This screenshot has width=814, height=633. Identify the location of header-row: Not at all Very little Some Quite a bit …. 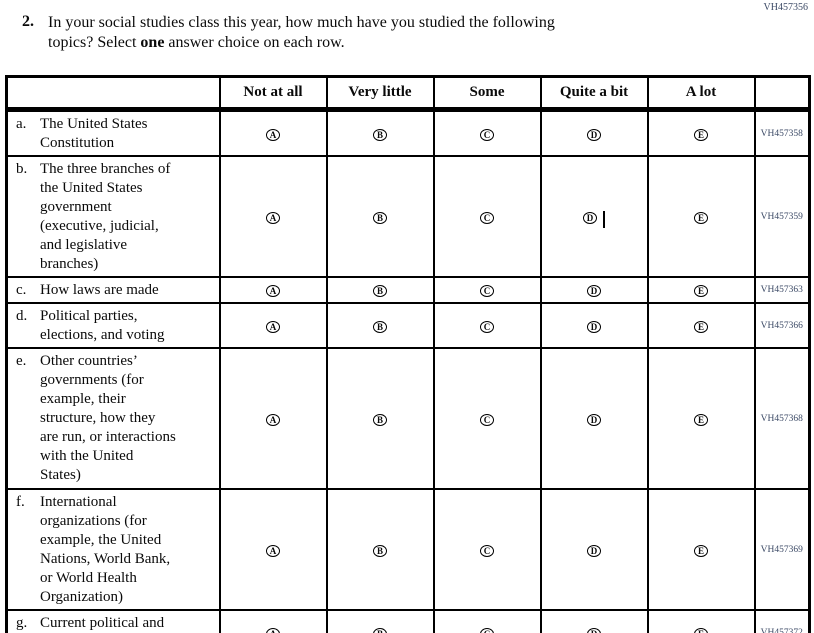
(408, 93).